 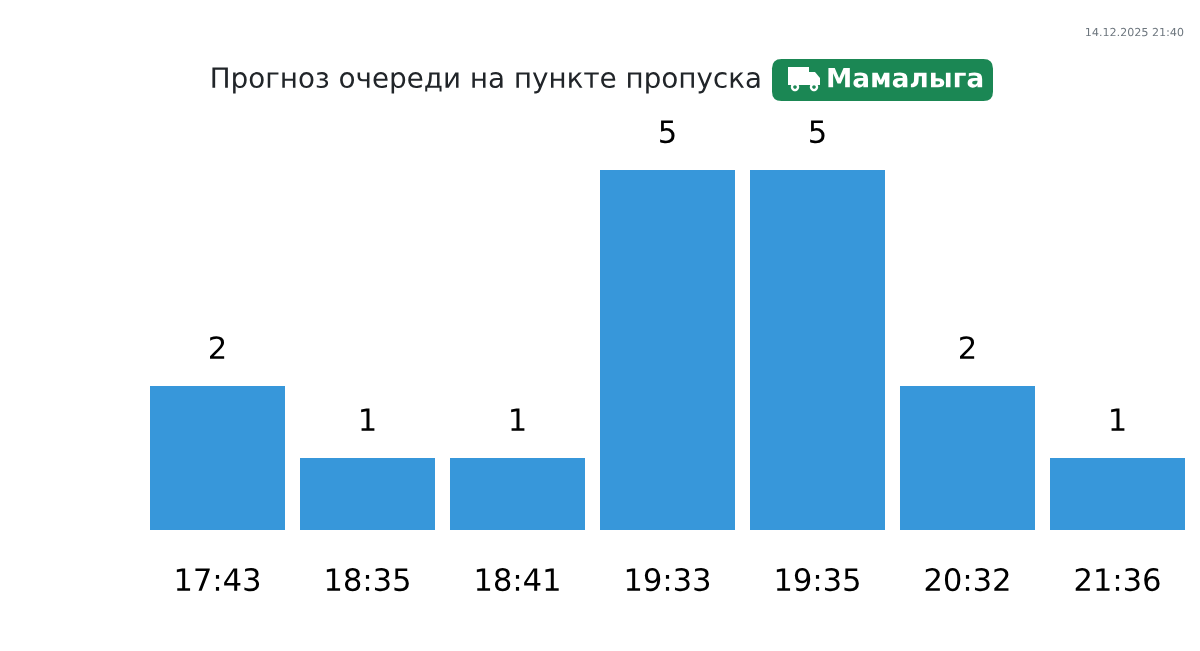 I want to click on chart-title: Прогноз очереди на пункте пропуска, so click(x=486, y=80).